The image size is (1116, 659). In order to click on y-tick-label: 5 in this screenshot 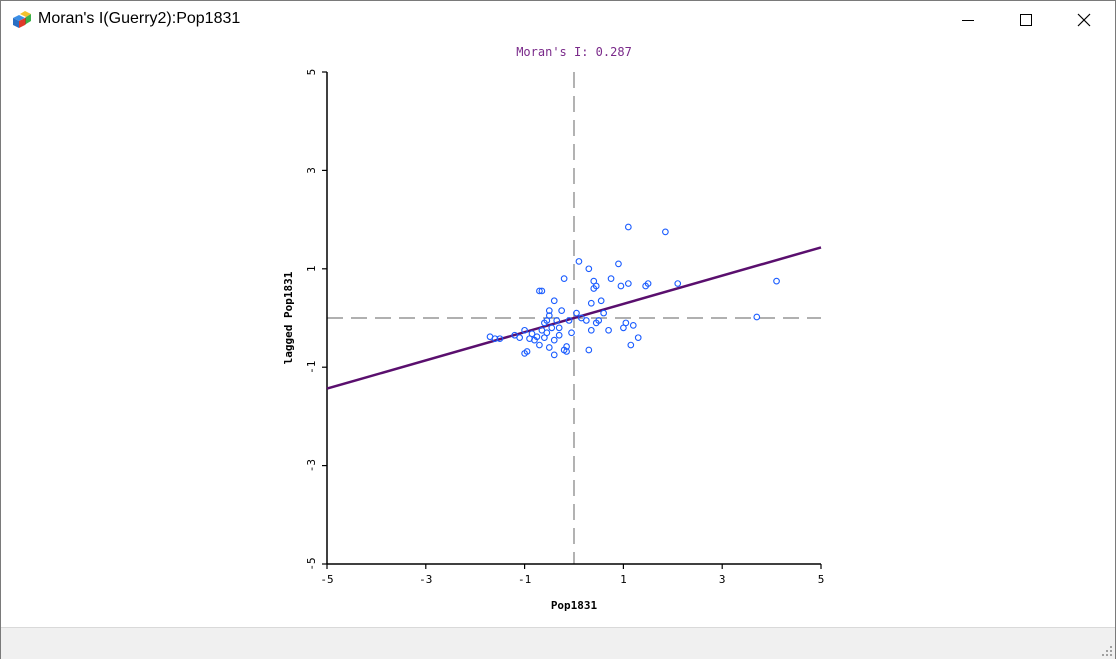, I will do `click(311, 72)`.